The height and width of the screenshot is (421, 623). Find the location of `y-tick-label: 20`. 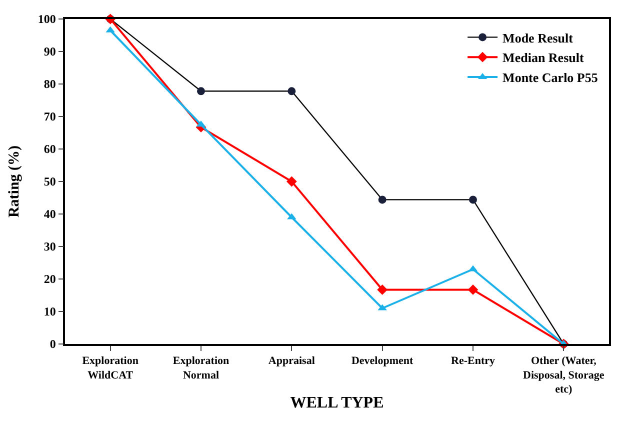

y-tick-label: 20 is located at coordinates (50, 279).